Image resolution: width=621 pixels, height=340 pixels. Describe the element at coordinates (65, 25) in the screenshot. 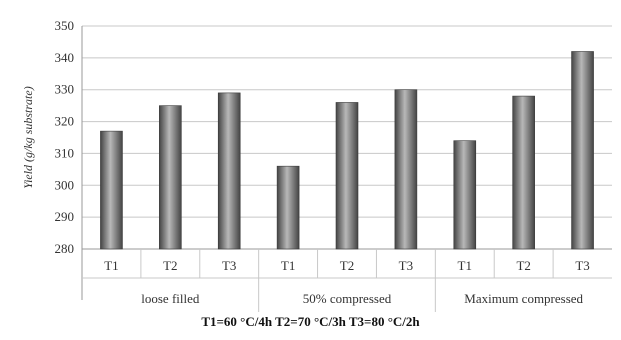

I see `y-tick-label: 350` at that location.